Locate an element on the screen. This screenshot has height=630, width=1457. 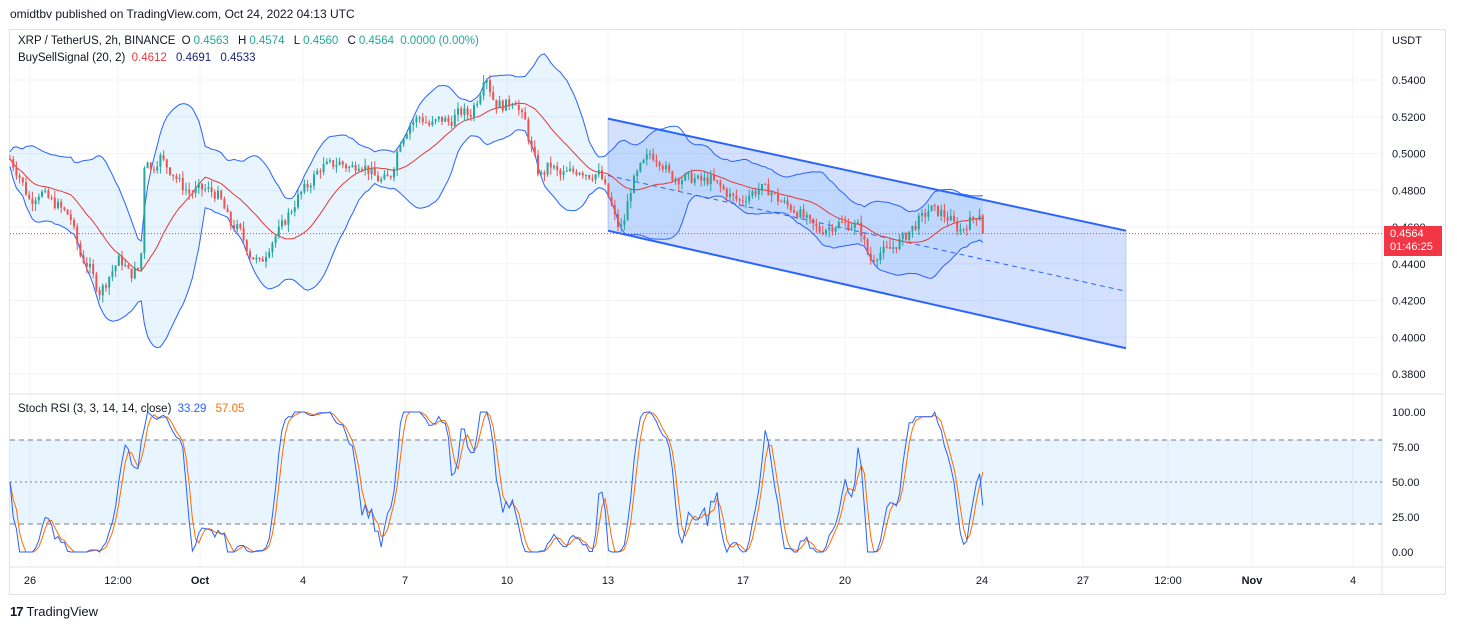
time-tick-label: 27 is located at coordinates (1083, 581).